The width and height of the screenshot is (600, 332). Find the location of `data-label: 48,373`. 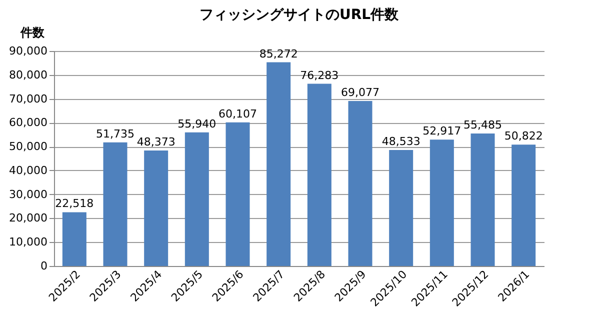

data-label: 48,373 is located at coordinates (156, 141).